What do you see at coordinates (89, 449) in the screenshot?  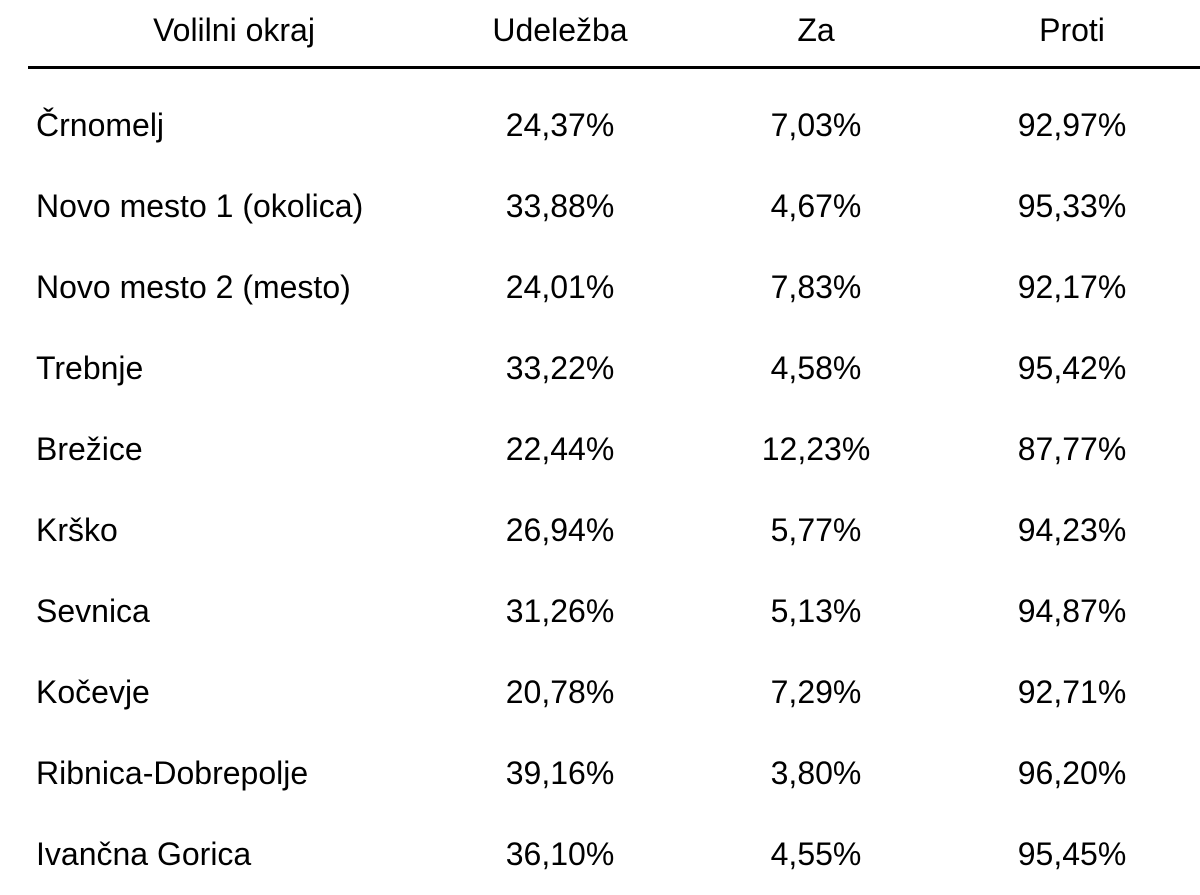 I see `cell-district: Brežice` at bounding box center [89, 449].